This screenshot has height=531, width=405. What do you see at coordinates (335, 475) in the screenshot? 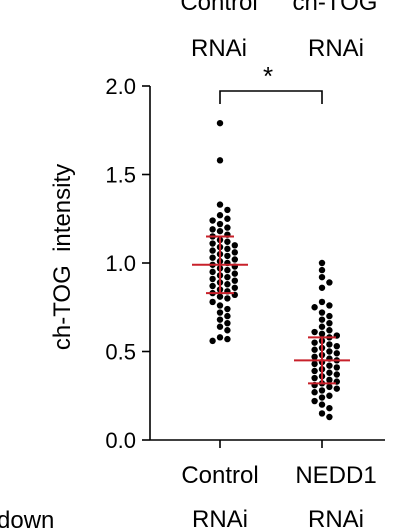
I see `x-label-nedd1: NEDD1` at bounding box center [335, 475].